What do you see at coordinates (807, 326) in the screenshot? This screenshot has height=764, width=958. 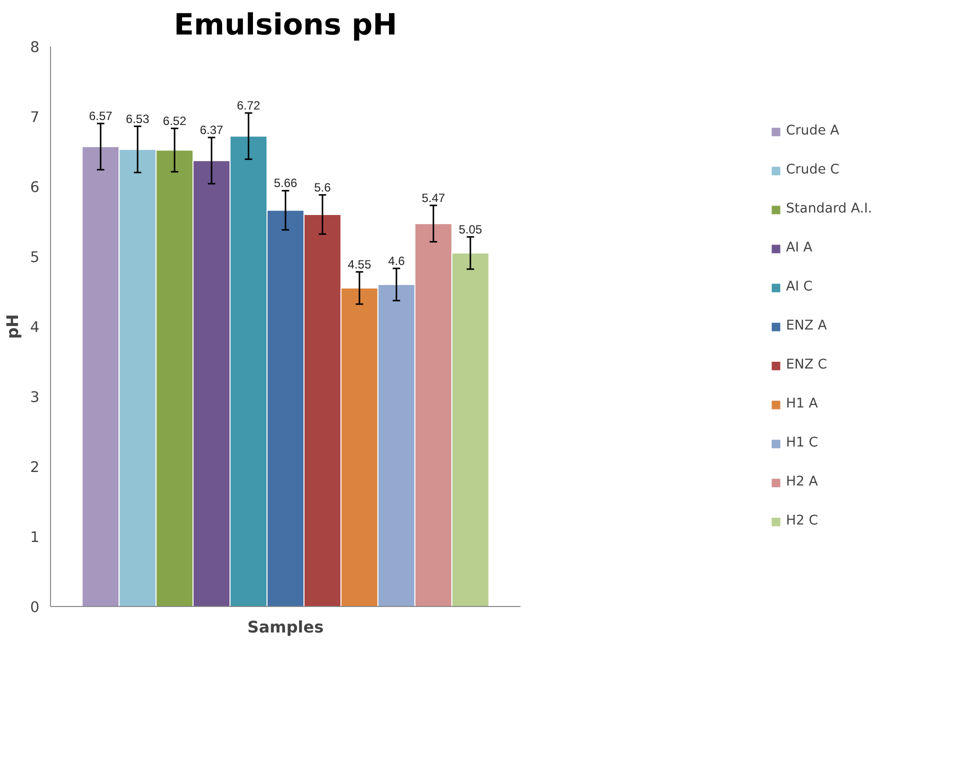 I see `legend-label: ENZ A` at bounding box center [807, 326].